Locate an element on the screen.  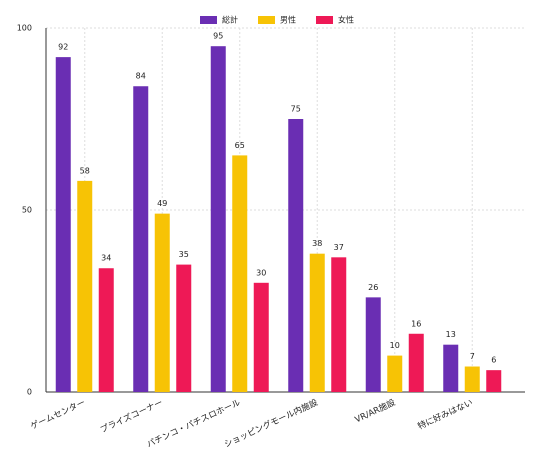
value-label: 7 is located at coordinates (472, 356).